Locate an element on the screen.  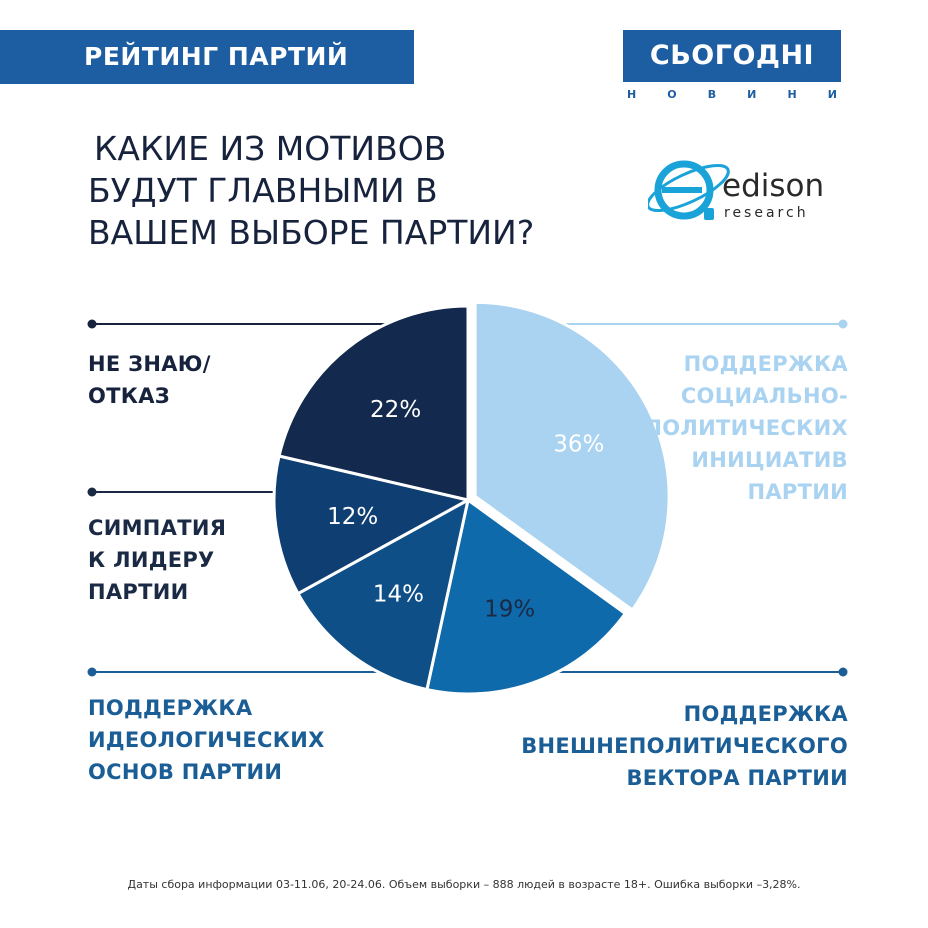
category-label-leader: СИМПАТИЯ К ЛИДЕРУ ПАРТИИ is located at coordinates (157, 560).